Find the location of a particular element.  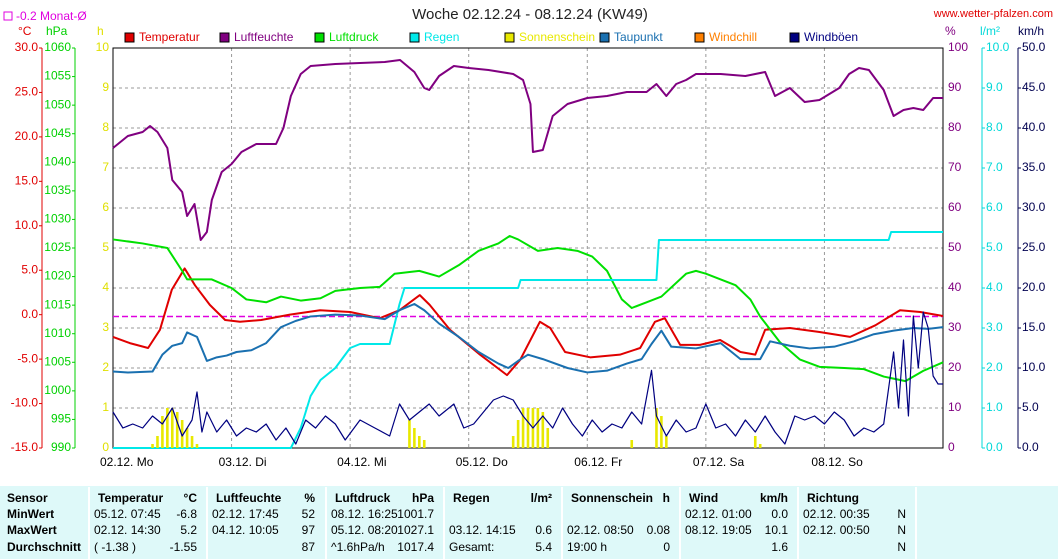

y-tick-label: 9 is located at coordinates (105, 87).